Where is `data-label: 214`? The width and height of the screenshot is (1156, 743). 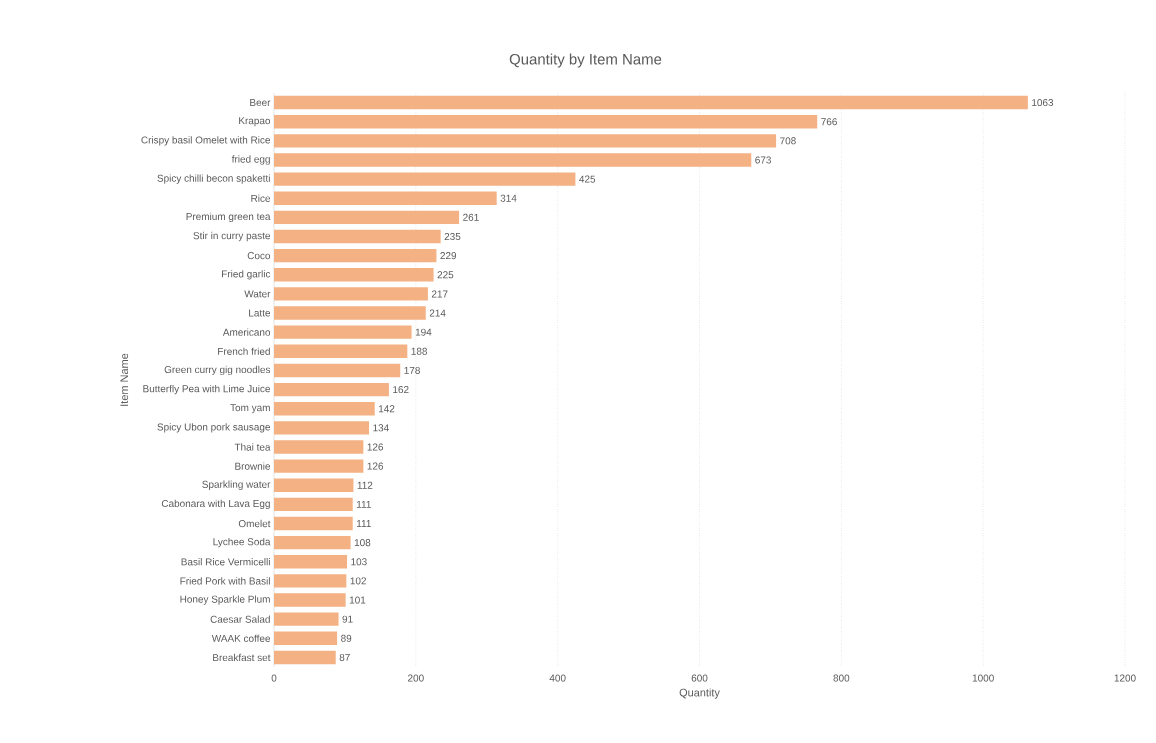
data-label: 214 is located at coordinates (437, 313).